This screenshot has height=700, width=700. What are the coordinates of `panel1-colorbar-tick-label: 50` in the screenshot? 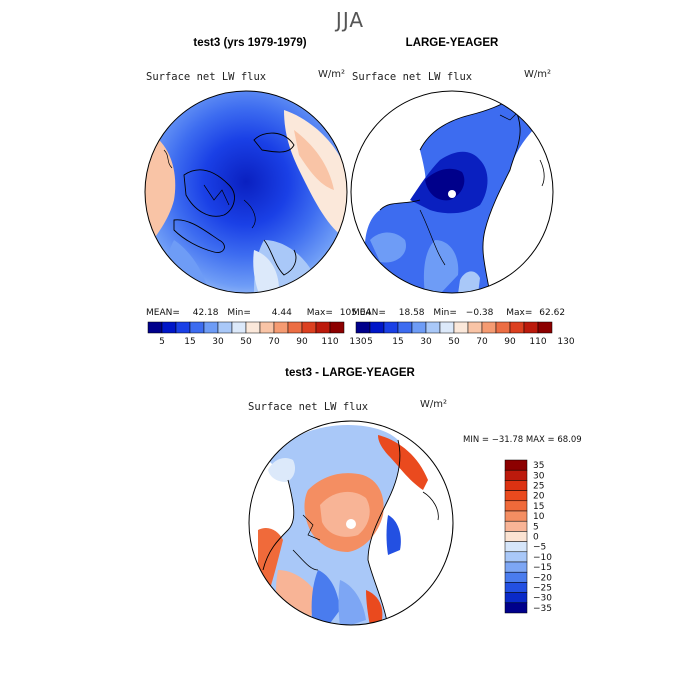 It's located at (246, 342).